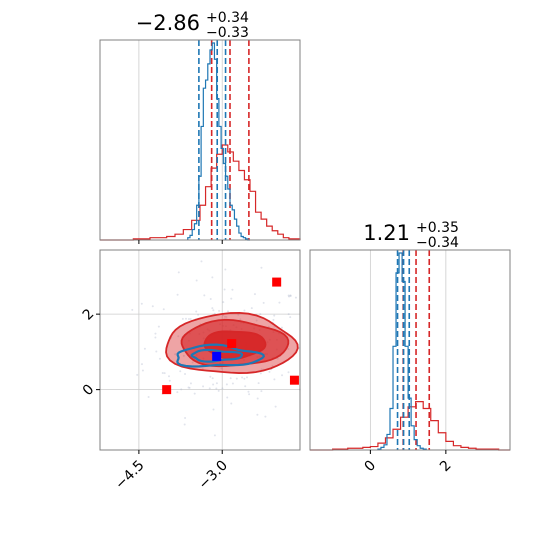  I want to click on y-ticks: 02, so click(90, 352).